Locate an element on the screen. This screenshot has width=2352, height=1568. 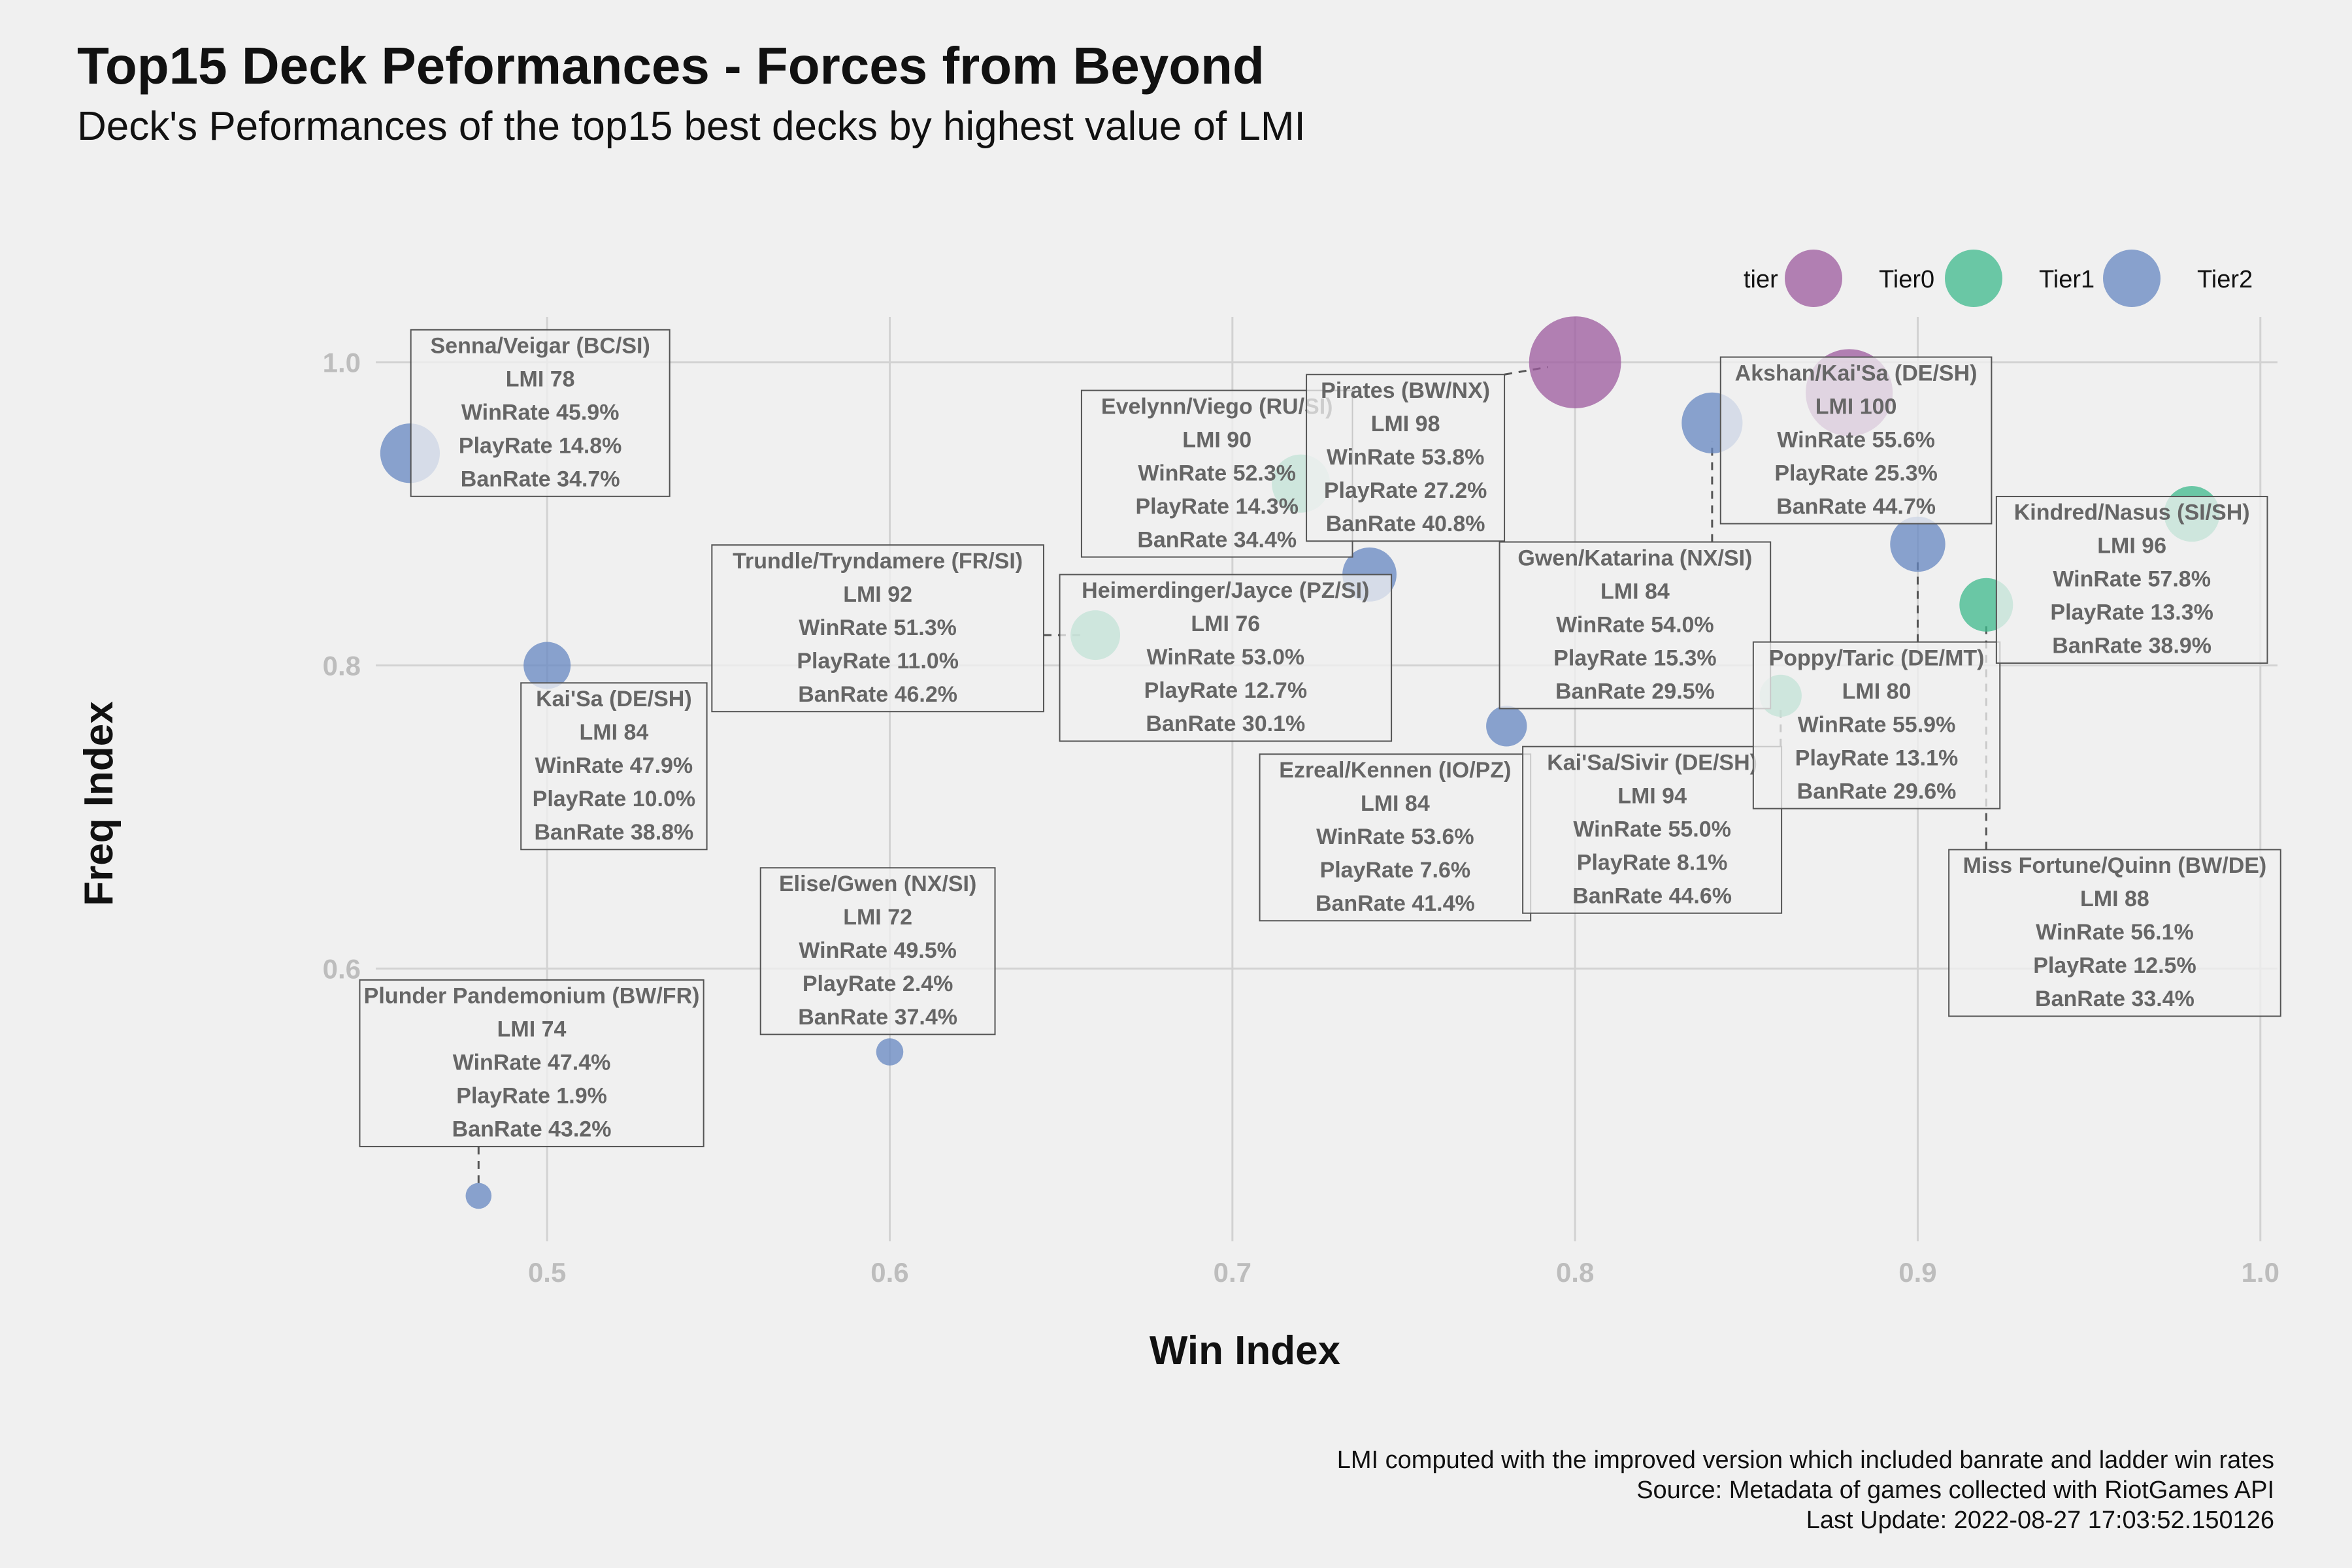
data-label-playrate: PlayRate 12.5% is located at coordinates (2114, 965).